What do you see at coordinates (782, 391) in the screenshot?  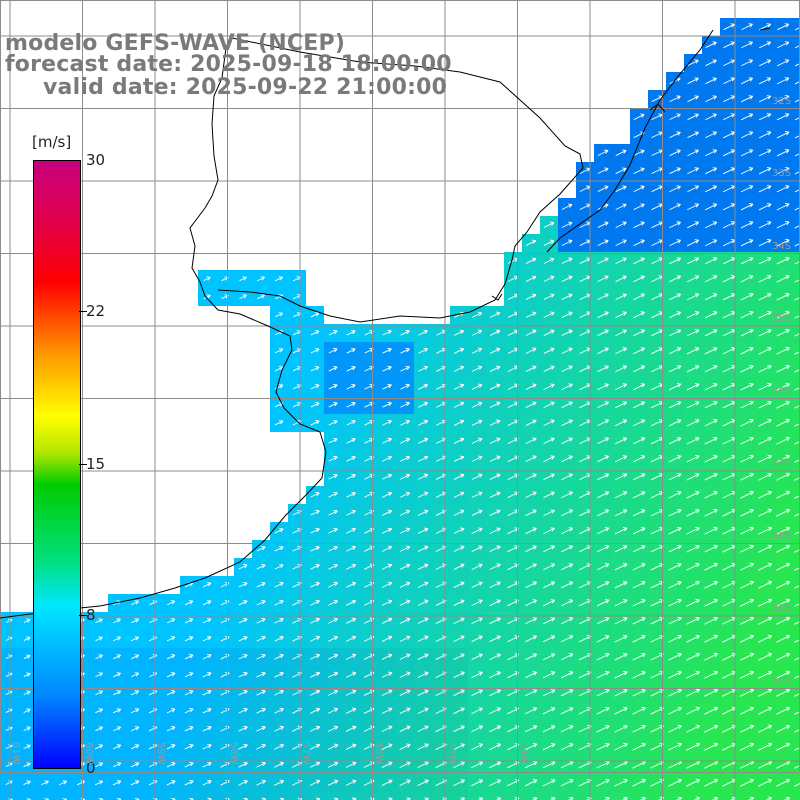 I see `lat-label: 36S` at bounding box center [782, 391].